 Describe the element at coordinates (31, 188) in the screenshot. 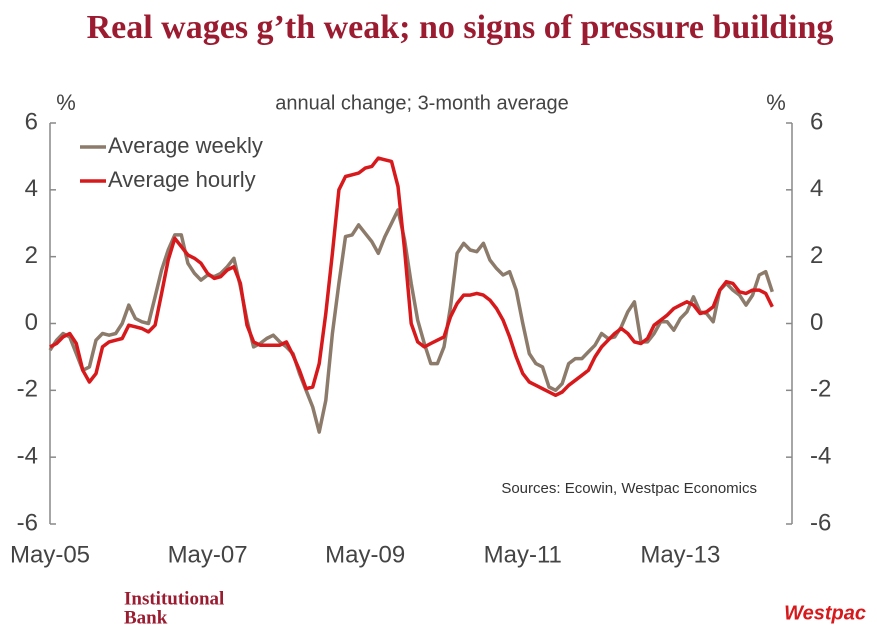

I see `y-tick-label: 4` at that location.